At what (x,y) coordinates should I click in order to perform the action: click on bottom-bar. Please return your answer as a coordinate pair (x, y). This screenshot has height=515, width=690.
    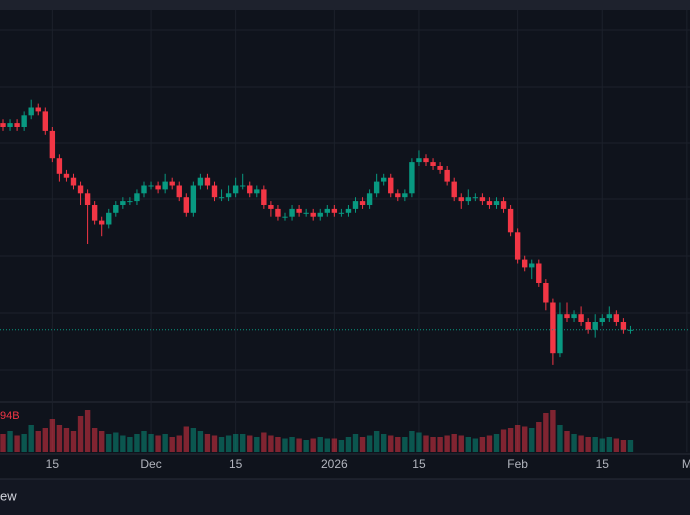
    Looking at the image, I should click on (345, 497).